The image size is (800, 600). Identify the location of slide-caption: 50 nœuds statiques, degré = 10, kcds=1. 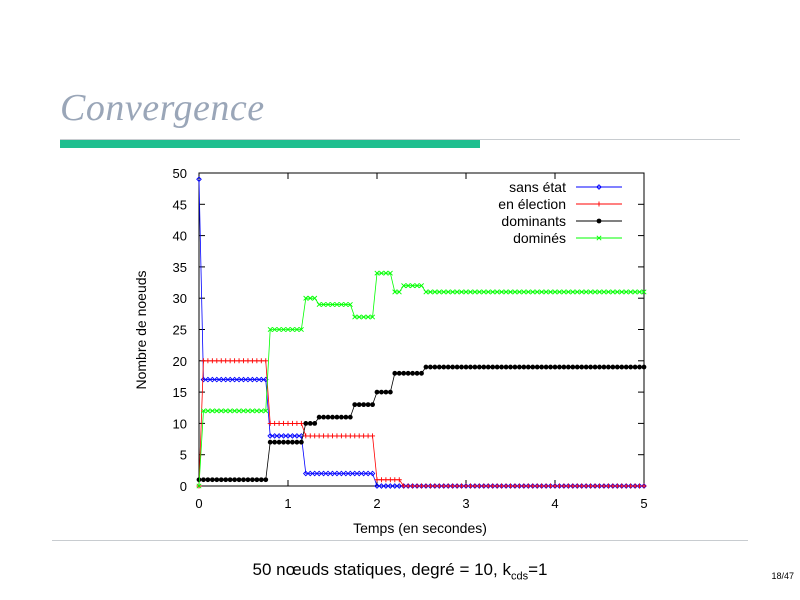
(400, 571).